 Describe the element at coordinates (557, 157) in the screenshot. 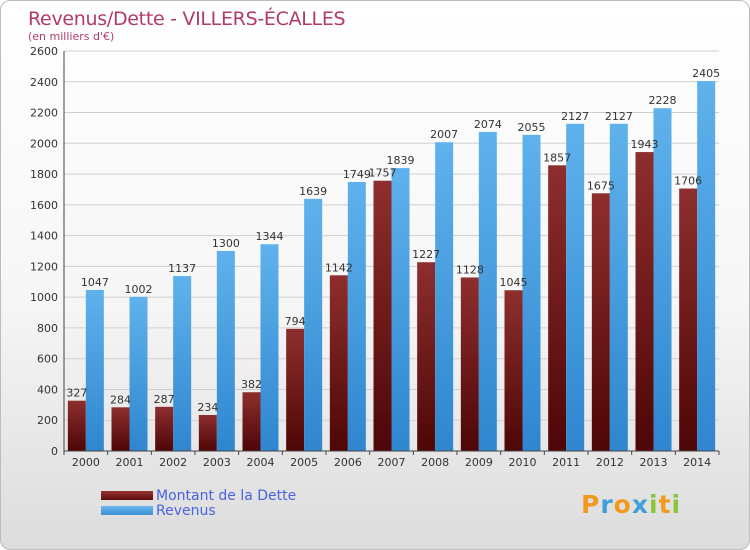

I see `data-label-dette: 1857` at that location.